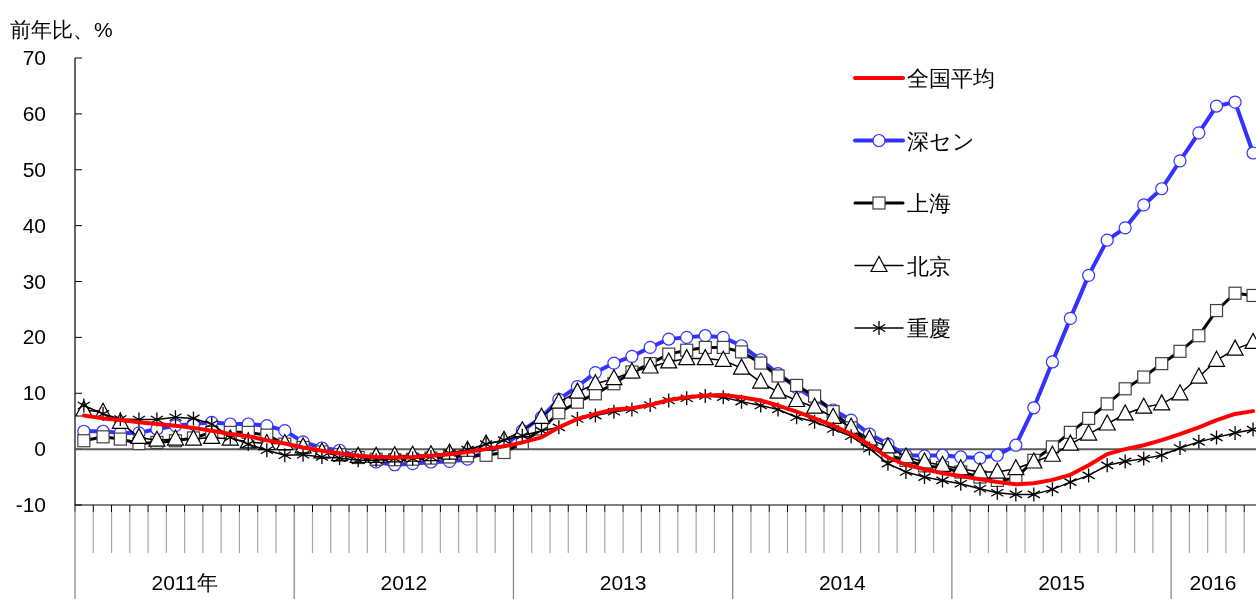 Image resolution: width=1256 pixels, height=599 pixels. What do you see at coordinates (34, 169) in the screenshot?
I see `y-tick-label: 50` at bounding box center [34, 169].